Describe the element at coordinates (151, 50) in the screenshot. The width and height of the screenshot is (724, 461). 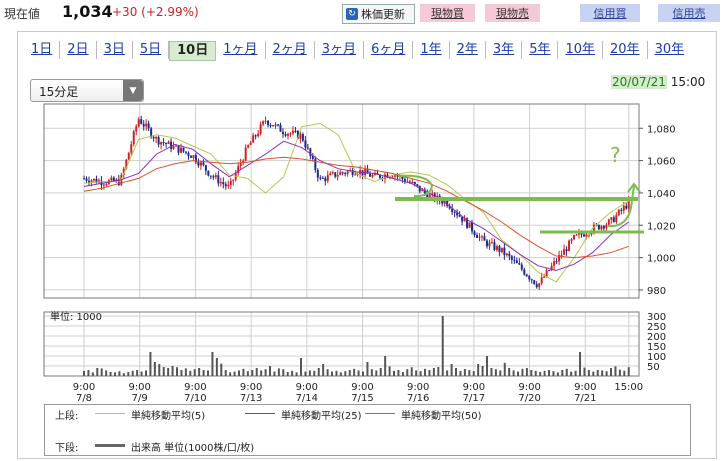
I see `tab-5d: 5日` at that location.